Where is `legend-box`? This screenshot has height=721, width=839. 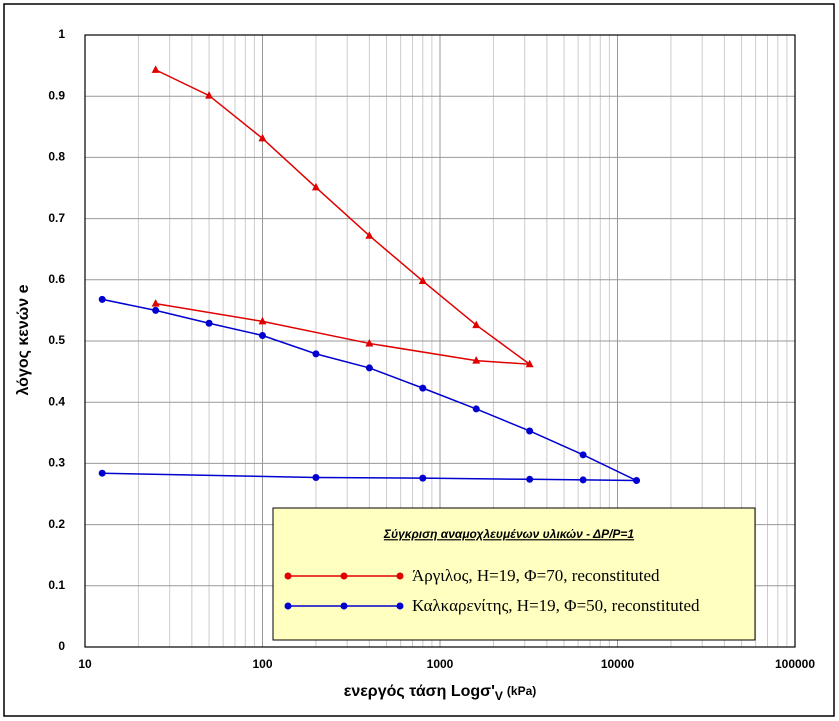 legend-box is located at coordinates (514, 574).